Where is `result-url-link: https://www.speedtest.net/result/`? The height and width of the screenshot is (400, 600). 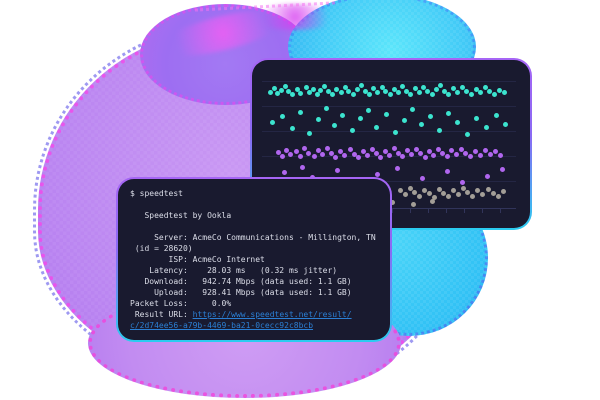
result-url-link: https://www.speedtest.net/result/ is located at coordinates (272, 314).